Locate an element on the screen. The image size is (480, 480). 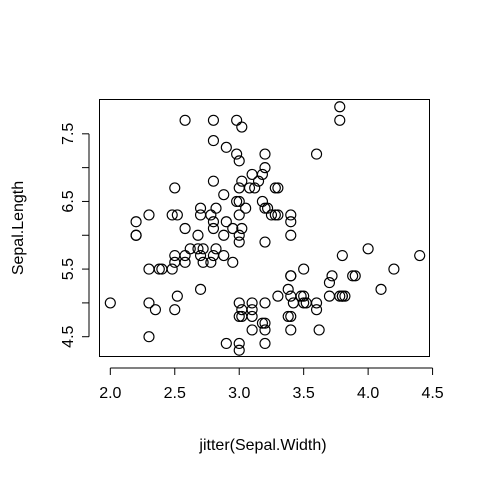
x-tick-label: 3.5 is located at coordinates (304, 393).